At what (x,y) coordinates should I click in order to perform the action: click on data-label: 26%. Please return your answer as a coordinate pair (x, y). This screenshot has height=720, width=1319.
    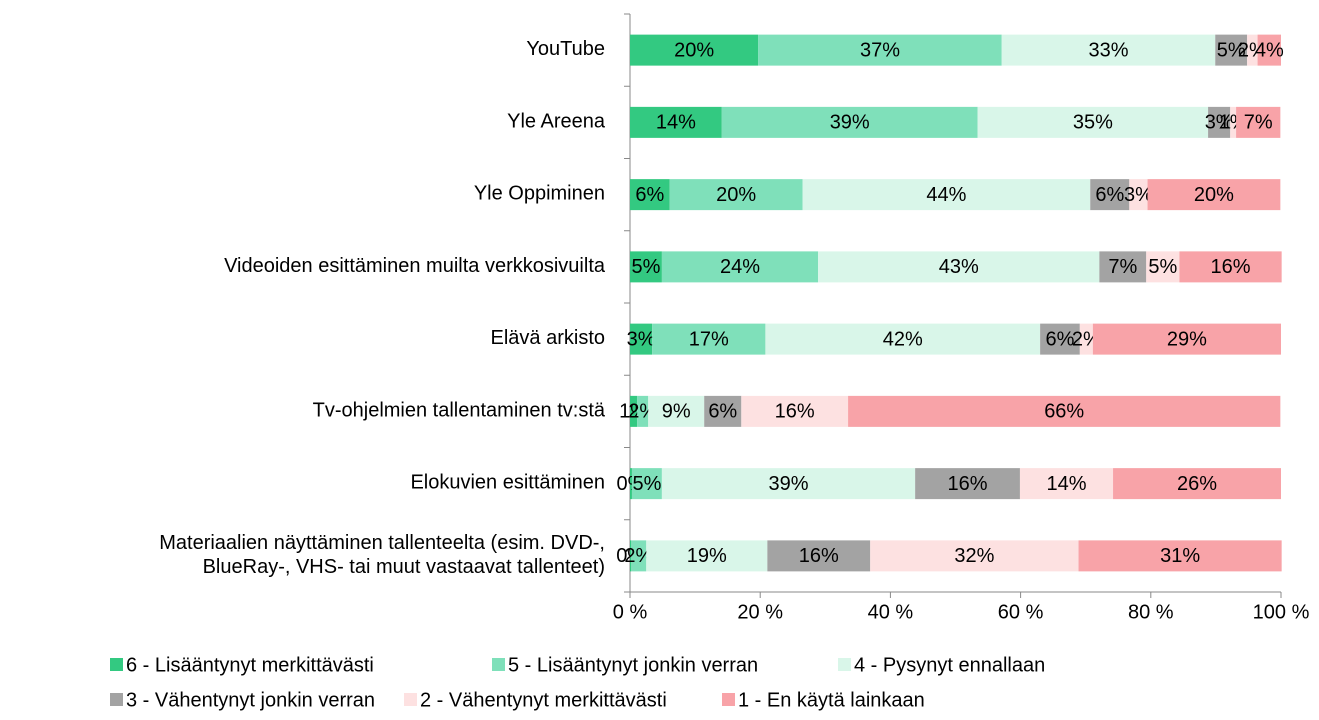
    Looking at the image, I should click on (1197, 484).